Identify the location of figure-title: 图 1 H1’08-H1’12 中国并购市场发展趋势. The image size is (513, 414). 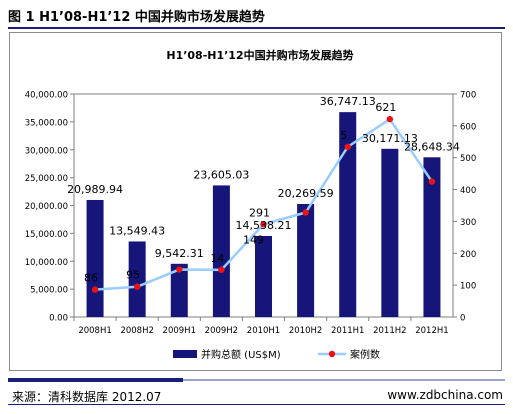
(136, 17).